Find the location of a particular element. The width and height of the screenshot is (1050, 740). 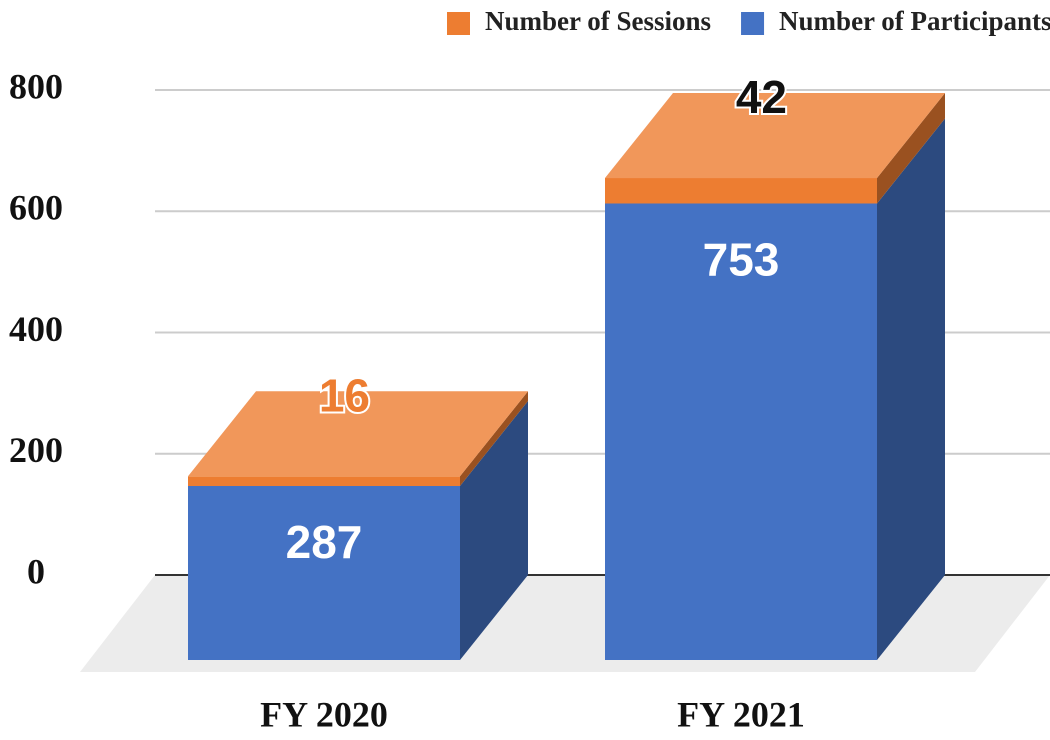

legend-label: Number of Participants is located at coordinates (914, 21).